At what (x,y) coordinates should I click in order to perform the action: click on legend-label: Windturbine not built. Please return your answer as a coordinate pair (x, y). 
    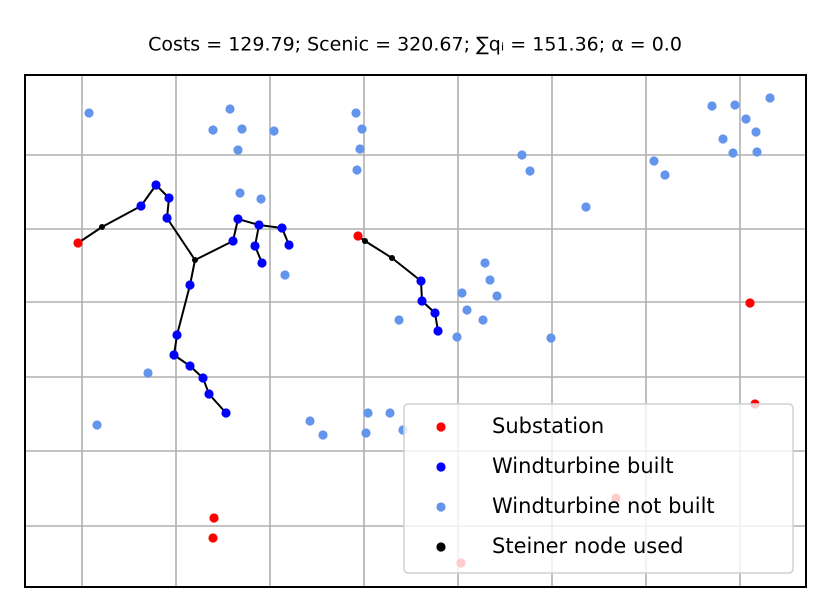
    Looking at the image, I should click on (603, 506).